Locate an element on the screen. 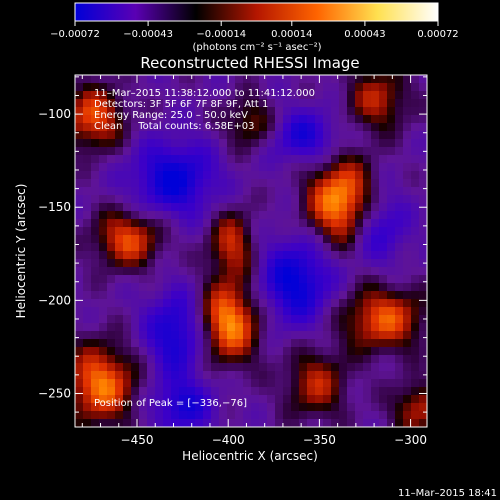  x-tick-label: −400 is located at coordinates (228, 440).